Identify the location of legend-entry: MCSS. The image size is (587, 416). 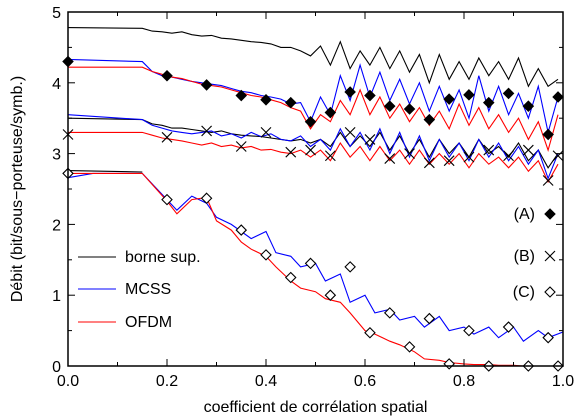
(148, 289).